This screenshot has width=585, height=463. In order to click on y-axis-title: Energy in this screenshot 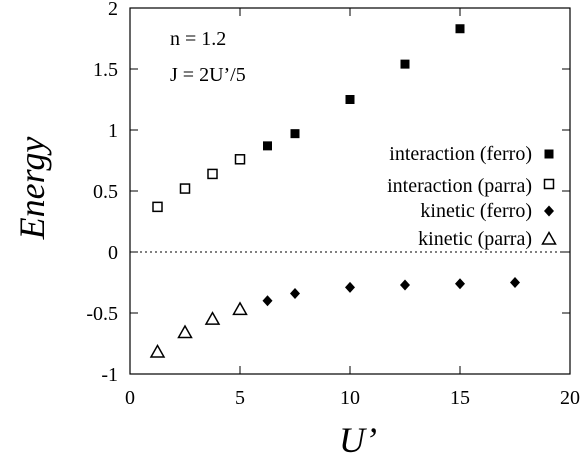, I will do `click(32, 189)`.